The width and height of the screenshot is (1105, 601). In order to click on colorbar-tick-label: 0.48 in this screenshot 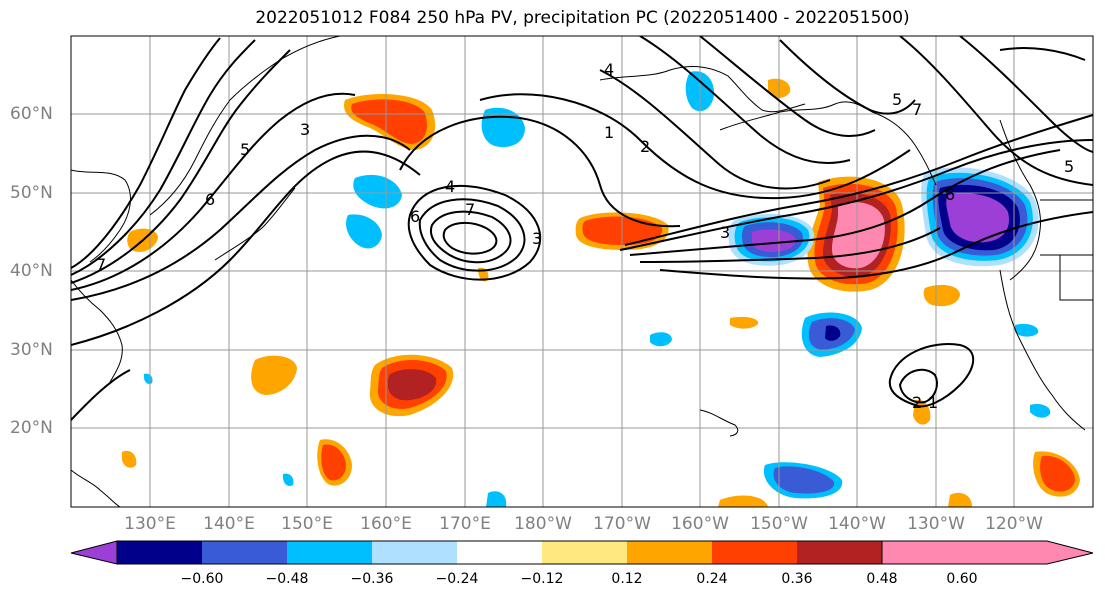, I will do `click(882, 579)`.